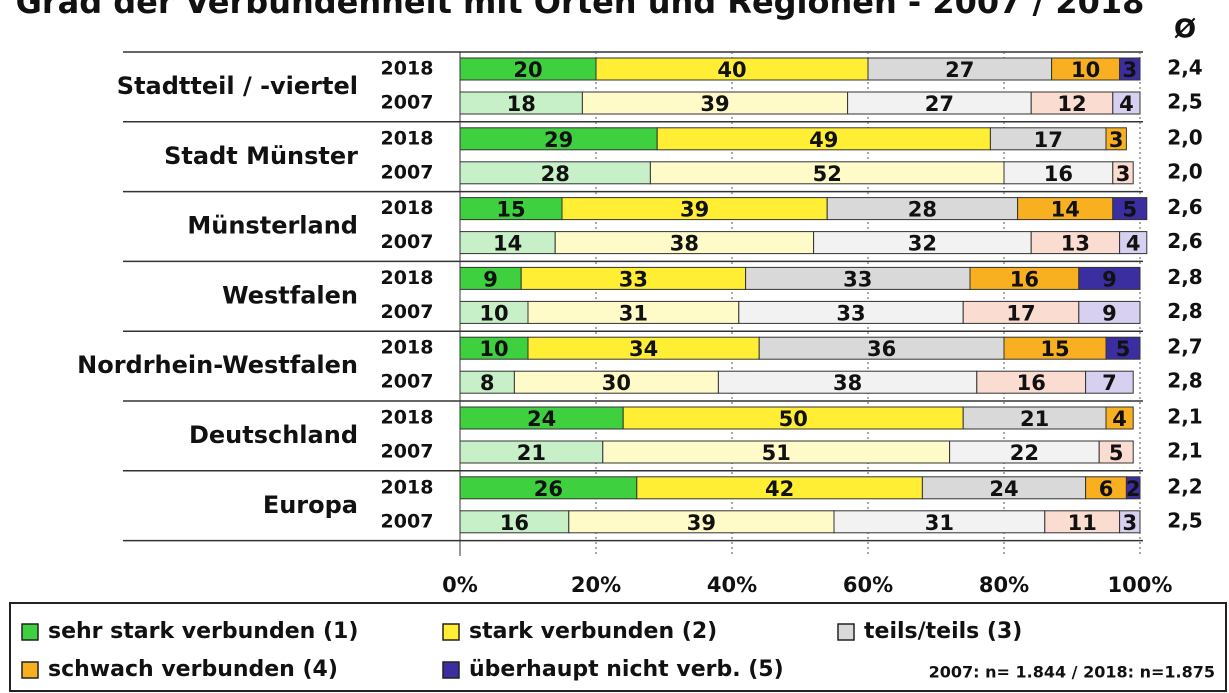 Image resolution: width=1229 pixels, height=693 pixels. I want to click on group-label: Stadt Münster, so click(261, 156).